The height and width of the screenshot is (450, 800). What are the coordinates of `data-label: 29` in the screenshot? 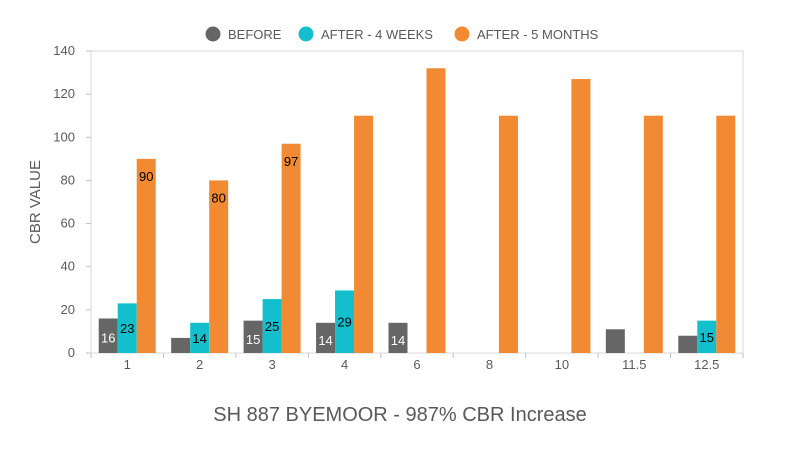 It's located at (344, 322).